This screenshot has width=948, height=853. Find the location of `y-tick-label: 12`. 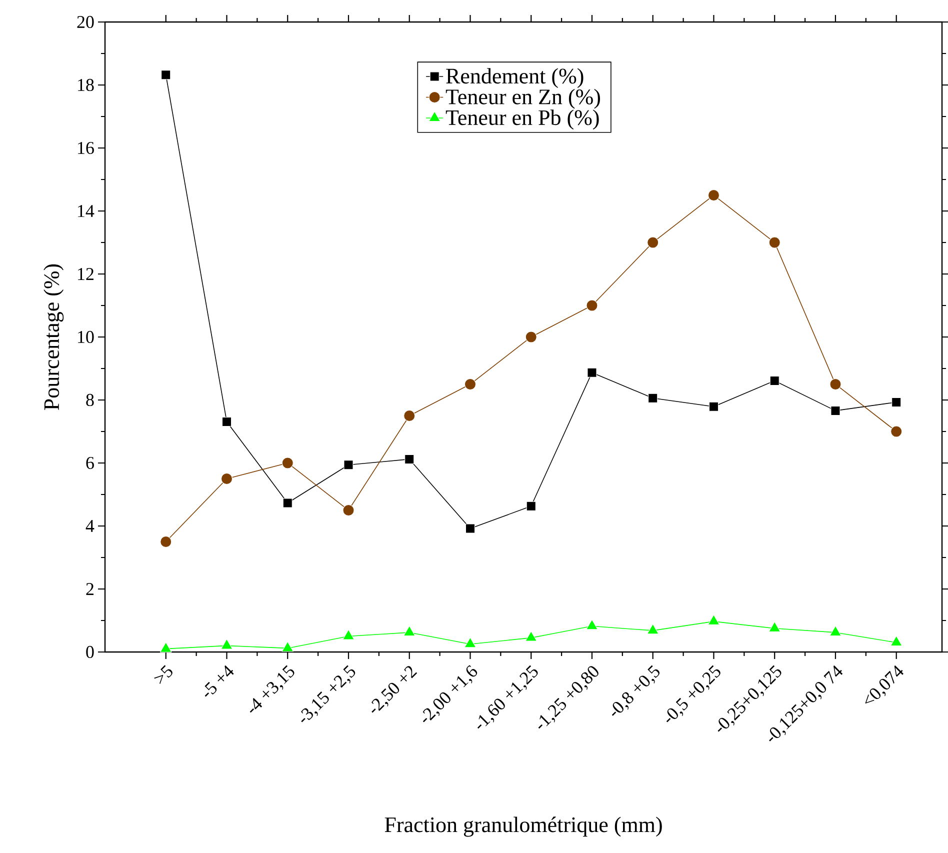

y-tick-label: 12 is located at coordinates (86, 274).